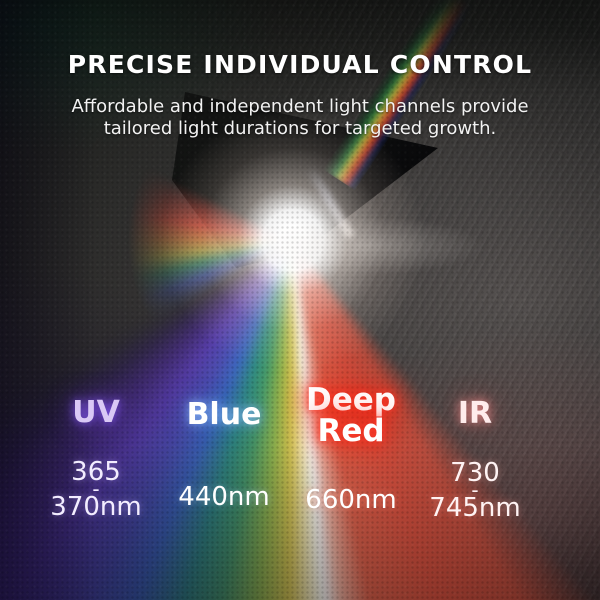 The image size is (600, 600). Describe the element at coordinates (351, 431) in the screenshot. I see `channel-deep-red-label-line-2: Red` at that location.